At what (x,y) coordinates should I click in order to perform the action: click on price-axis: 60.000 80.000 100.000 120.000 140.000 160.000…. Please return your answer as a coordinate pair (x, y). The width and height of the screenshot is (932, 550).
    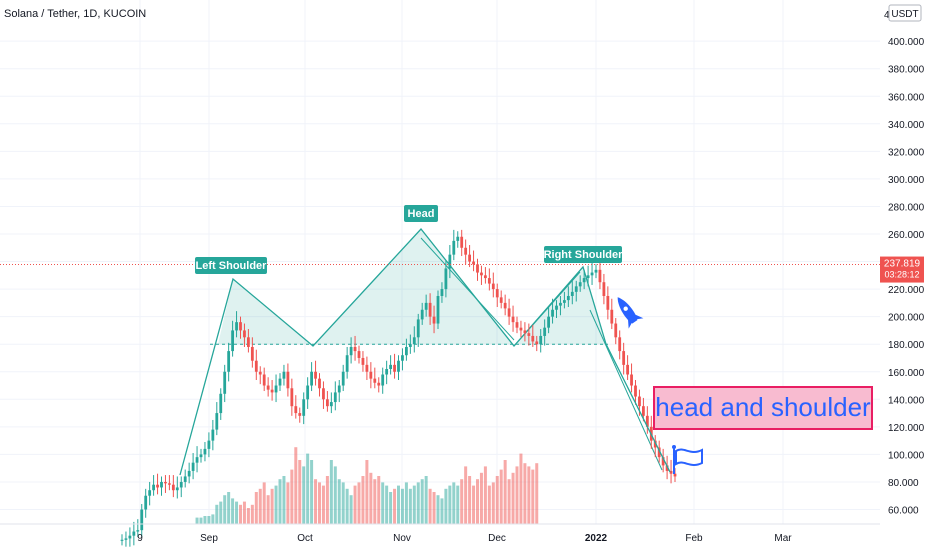
    Looking at the image, I should click on (904, 263).